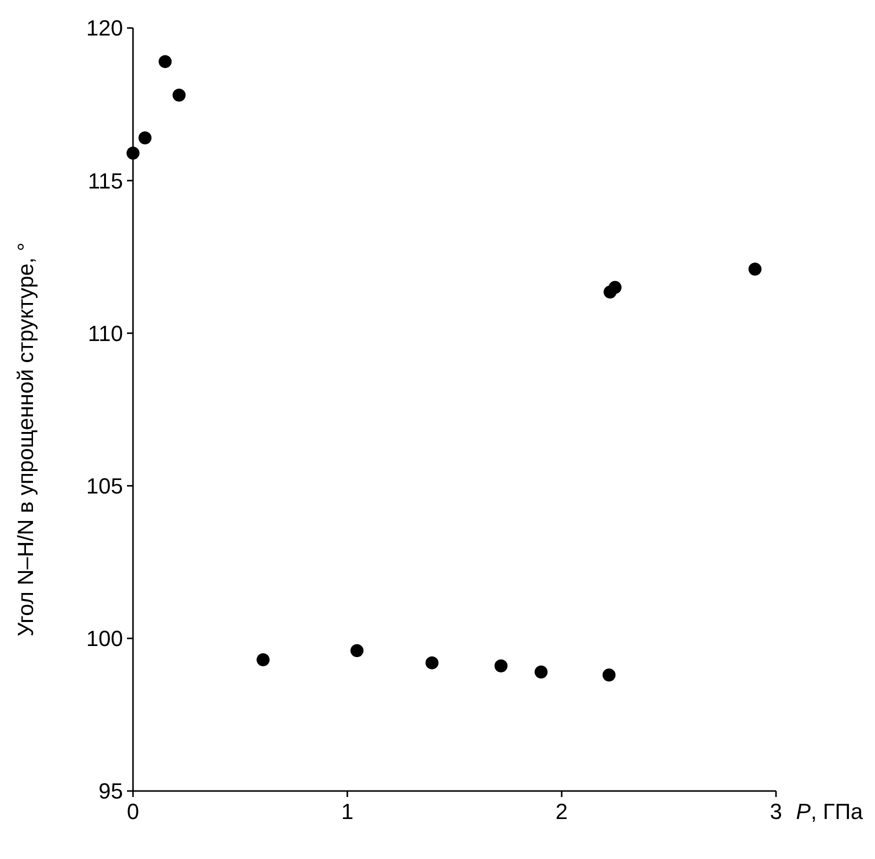 The width and height of the screenshot is (875, 859). Describe the element at coordinates (104, 486) in the screenshot. I see `y-tick-label: 105` at that location.